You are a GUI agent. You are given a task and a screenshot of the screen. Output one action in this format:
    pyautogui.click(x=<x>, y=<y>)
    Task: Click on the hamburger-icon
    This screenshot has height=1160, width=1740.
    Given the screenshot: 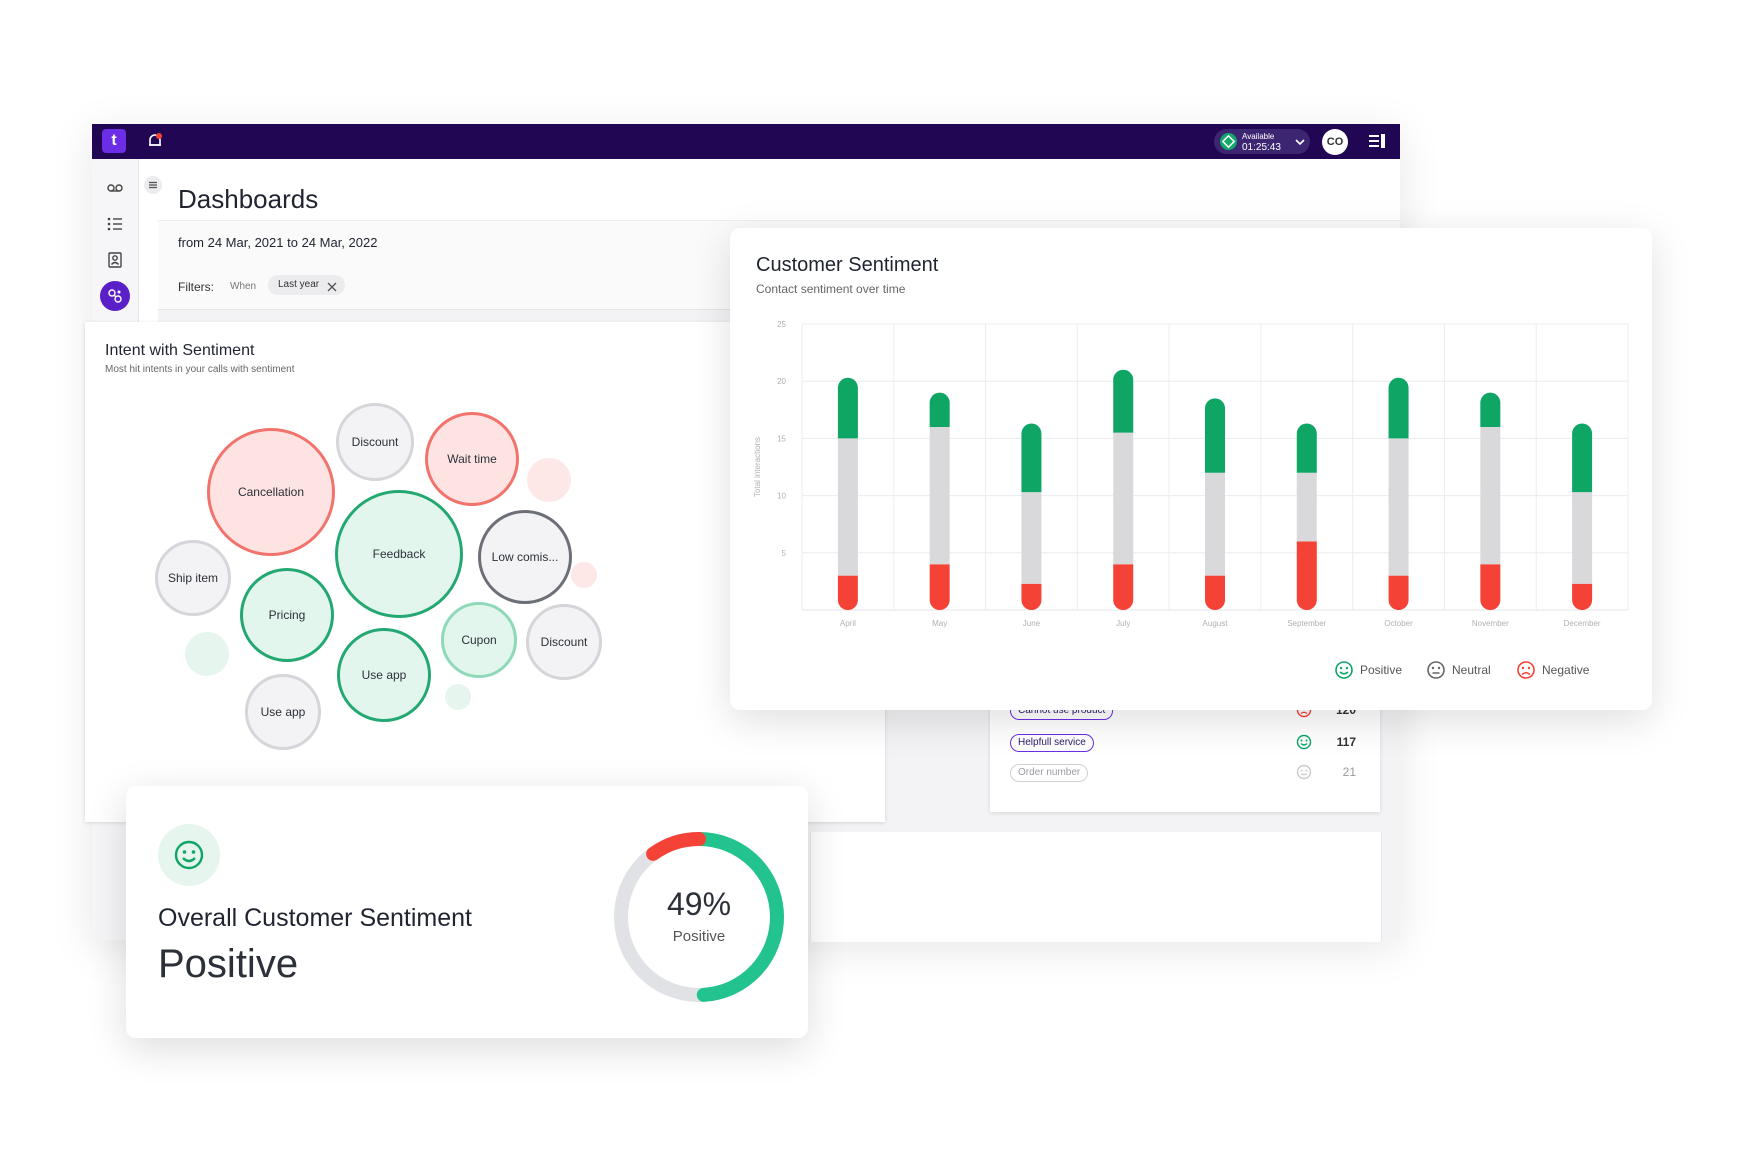 What is the action you would take?
    pyautogui.click(x=153, y=185)
    